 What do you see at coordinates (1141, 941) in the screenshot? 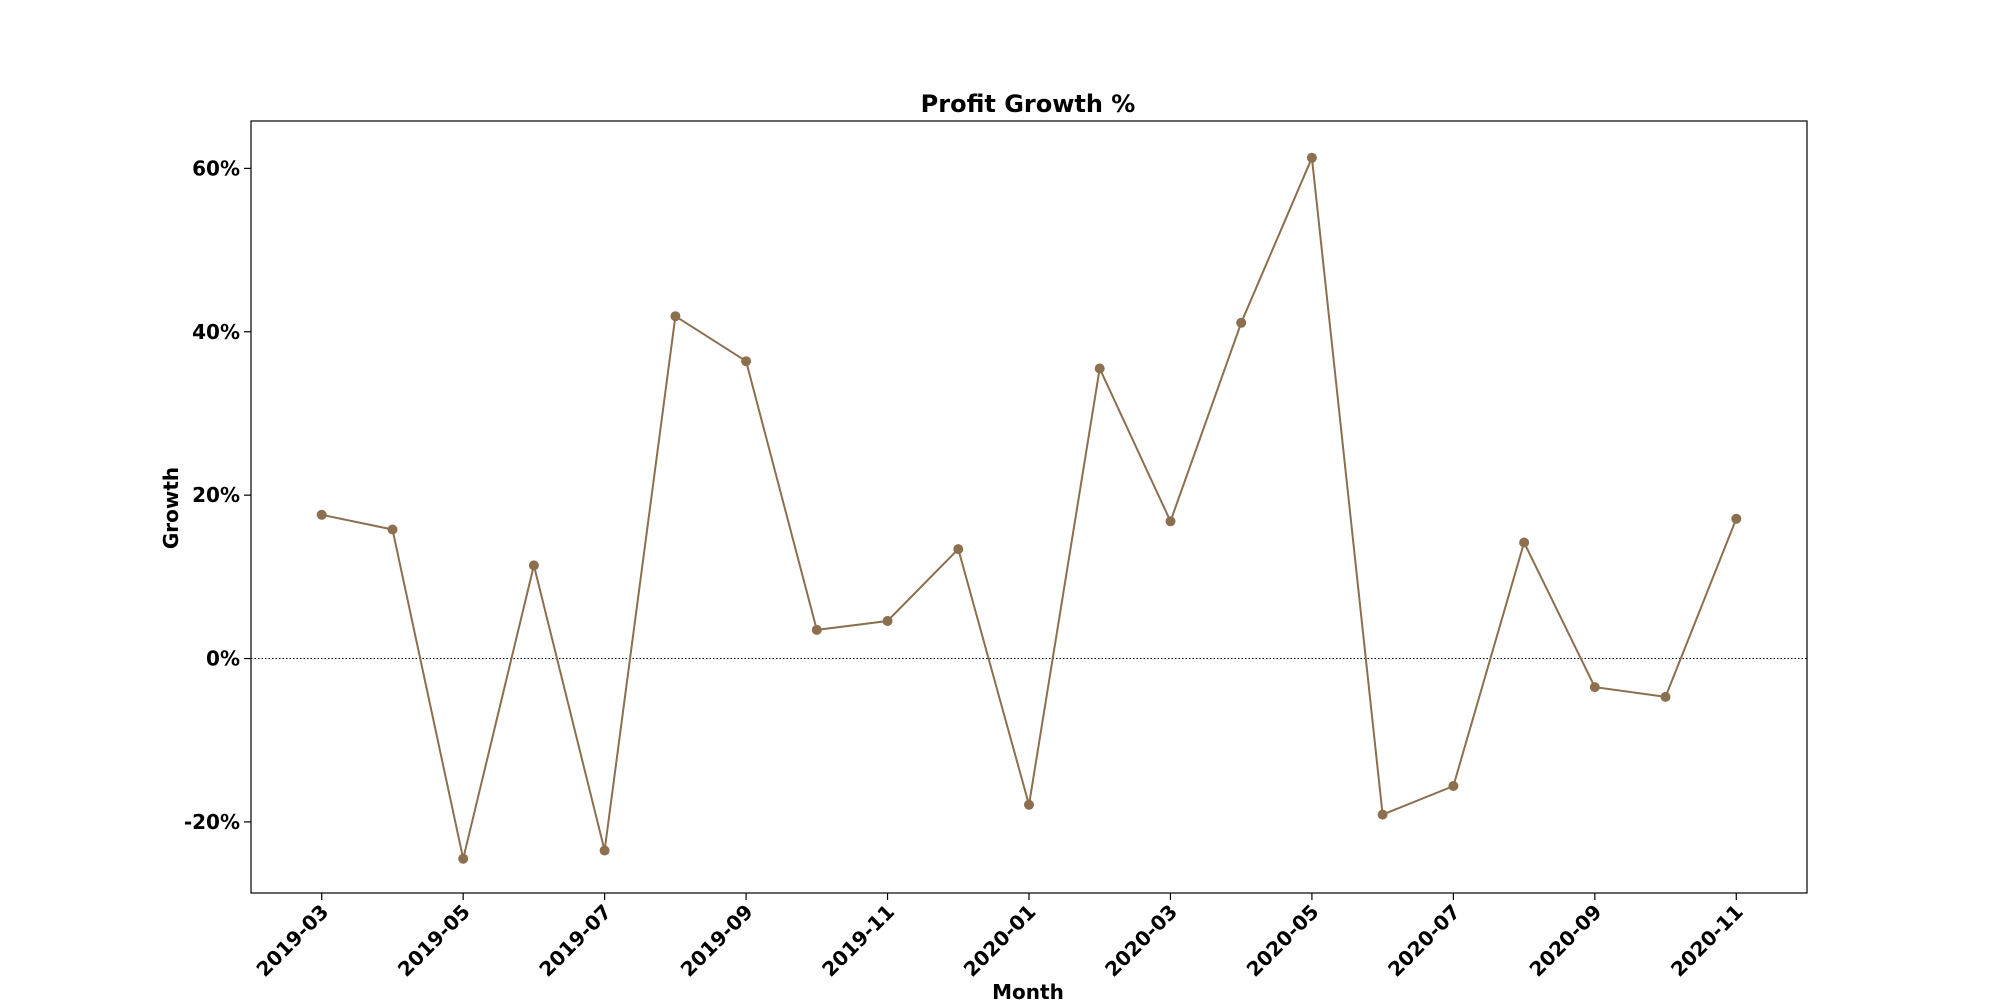
I see `x-tick-label: 2020-03` at bounding box center [1141, 941].